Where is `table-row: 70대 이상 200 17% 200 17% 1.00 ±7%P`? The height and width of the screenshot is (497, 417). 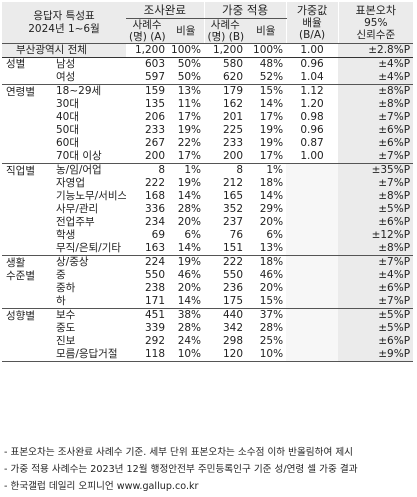
table-row: 70대 이상 200 17% 200 17% 1.00 ±7%P is located at coordinates (208, 157).